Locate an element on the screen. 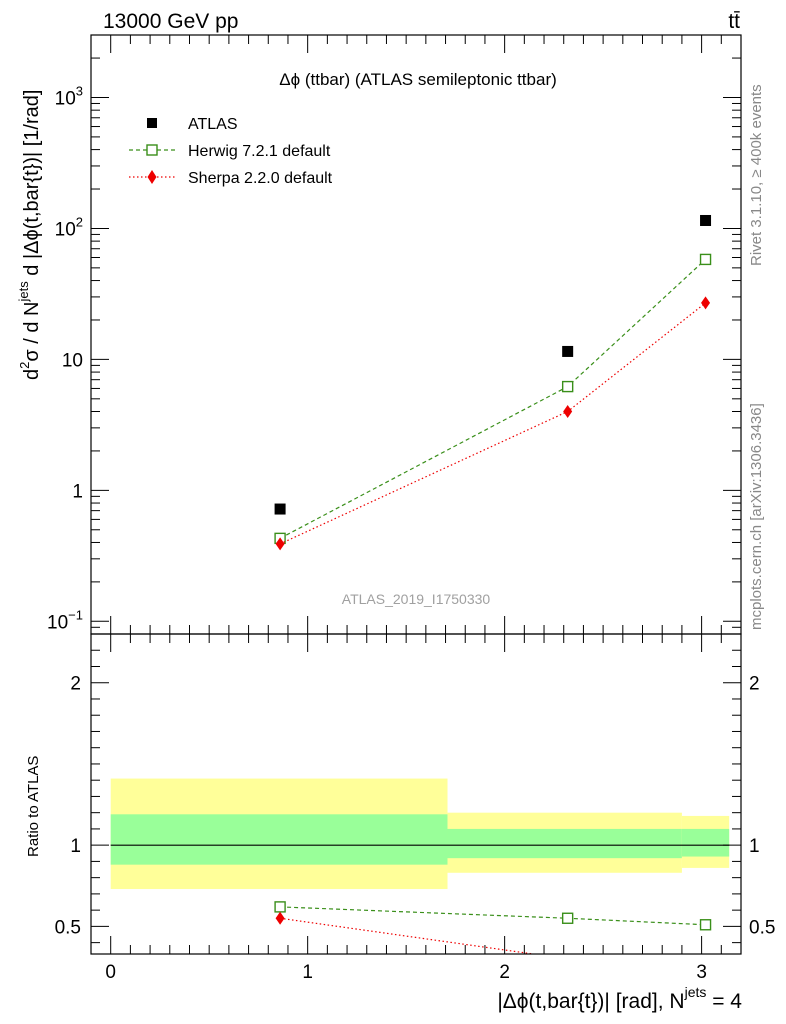 The height and width of the screenshot is (1024, 786). main-title: Δϕ (ttbar) (ATLAS semileptonic ttbar) is located at coordinates (418, 79).